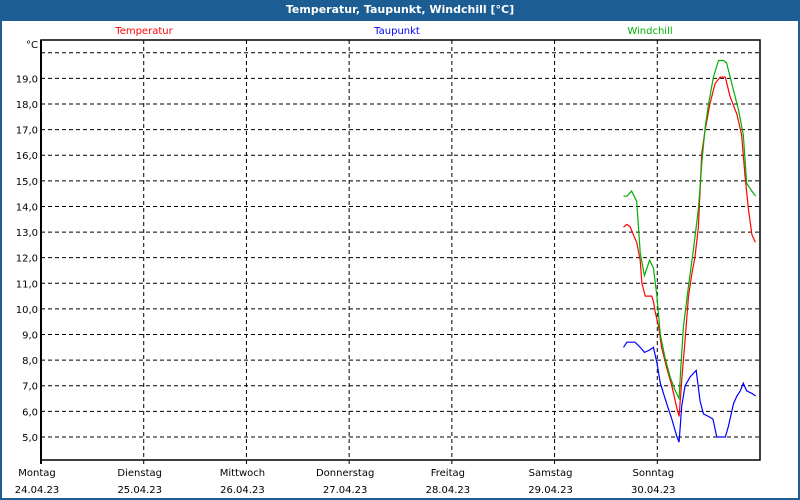  Describe the element at coordinates (345, 473) in the screenshot. I see `x-tick-day: Donnerstag` at that location.